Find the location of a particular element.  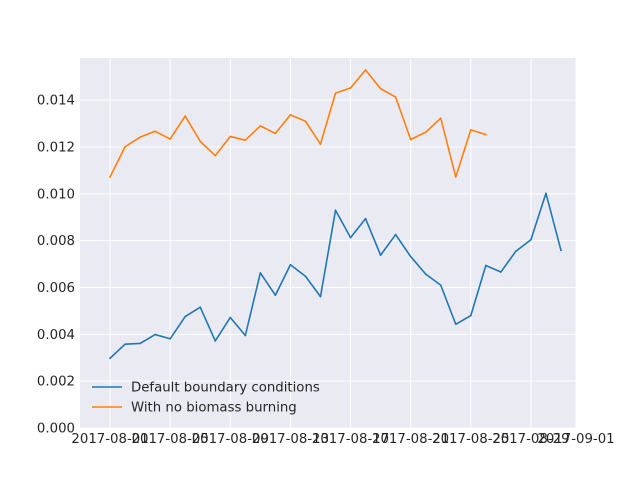

legend-label-default: Default boundary conditions is located at coordinates (225, 388).